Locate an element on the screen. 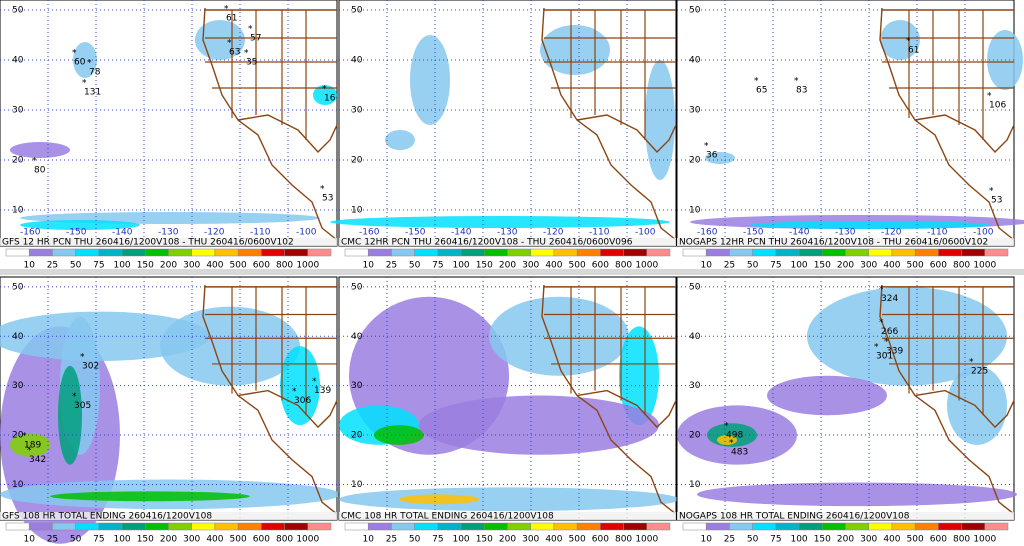 Image resolution: width=1024 pixels, height=546 pixels. caption: CMC 108 HR TOTAL ENDING 260416/1200V108 is located at coordinates (447, 517).